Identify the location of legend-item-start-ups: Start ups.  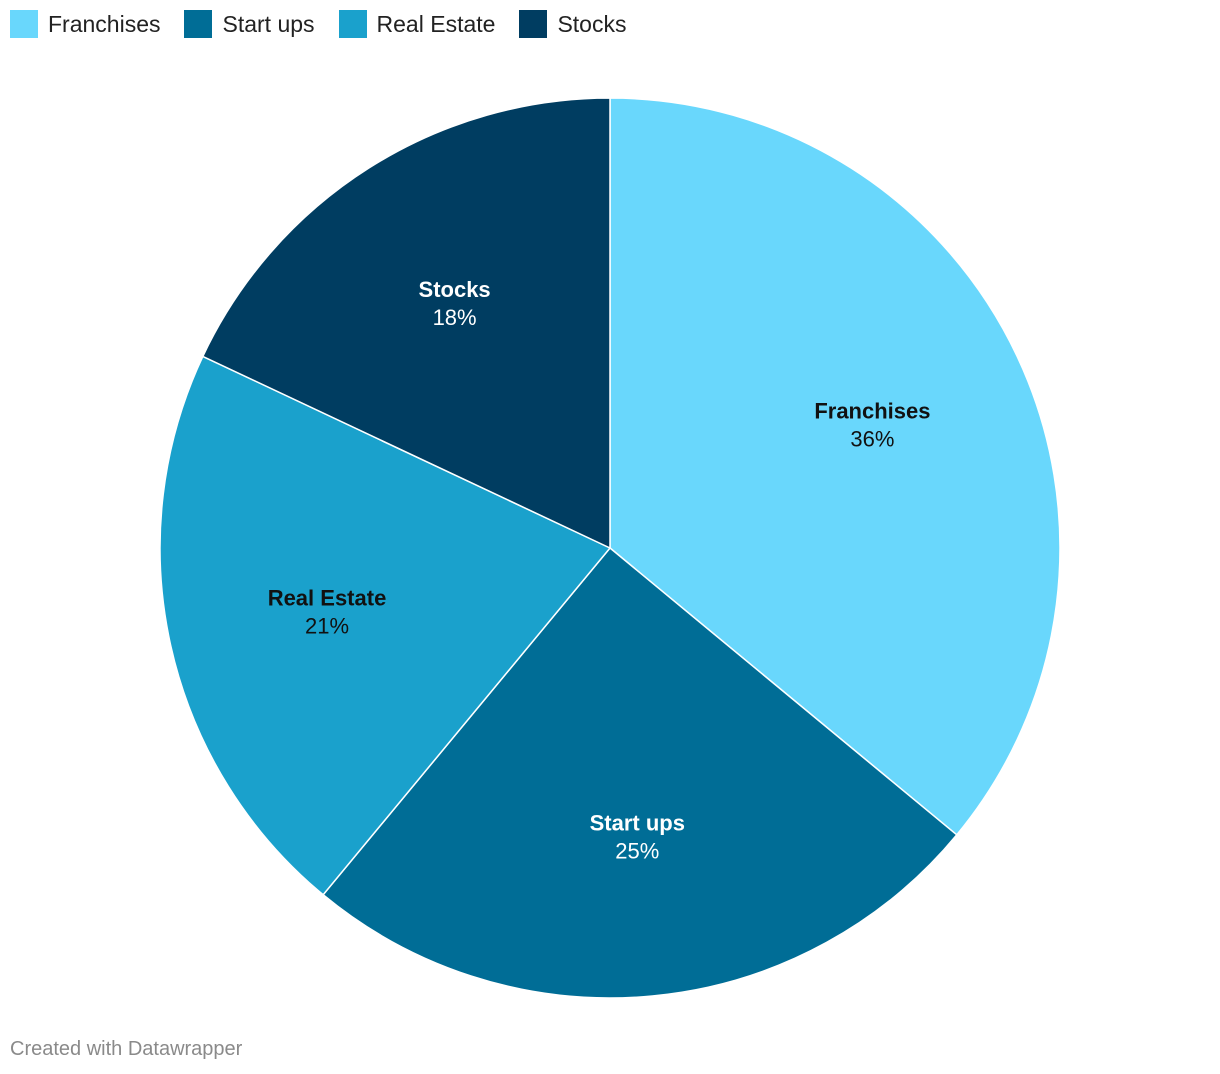
(249, 24).